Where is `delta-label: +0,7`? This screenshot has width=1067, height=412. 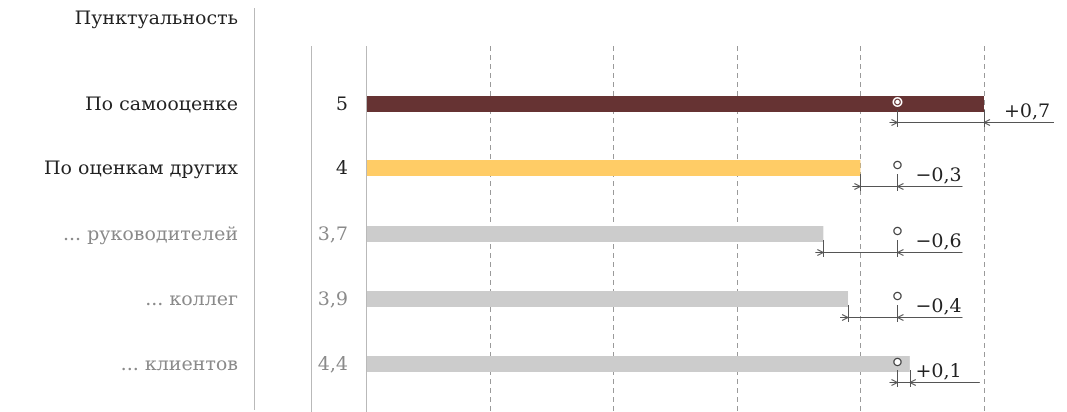
delta-label: +0,7 is located at coordinates (1027, 111).